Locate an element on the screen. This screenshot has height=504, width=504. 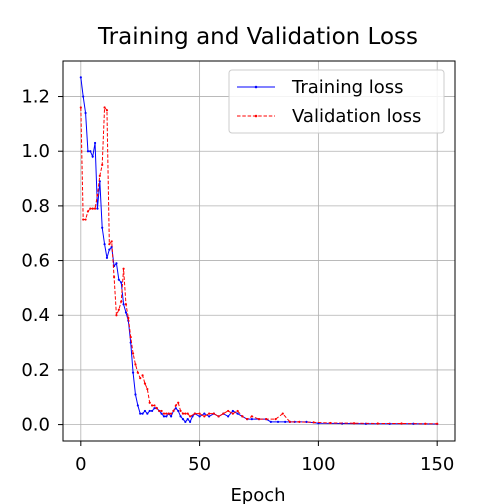
y-tick-label: 0.0 is located at coordinates (35, 425).